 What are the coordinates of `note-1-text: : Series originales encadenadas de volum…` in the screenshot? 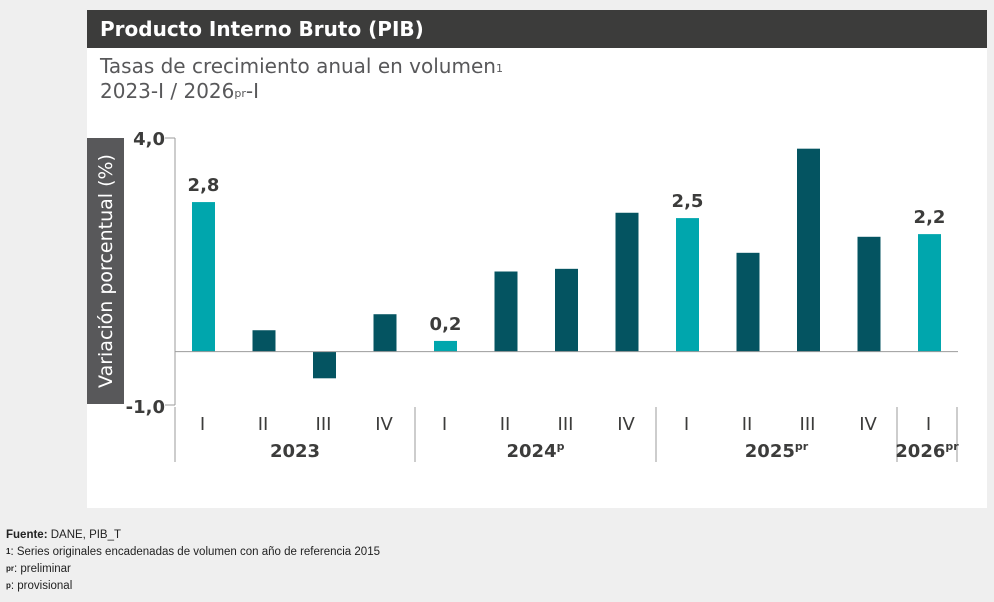 It's located at (195, 552).